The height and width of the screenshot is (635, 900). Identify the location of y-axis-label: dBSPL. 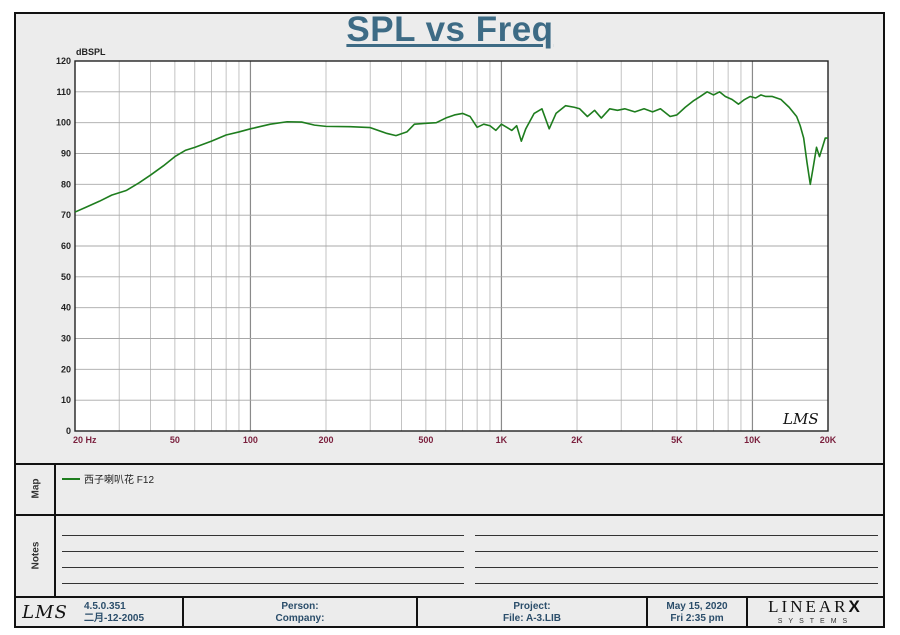
(91, 52).